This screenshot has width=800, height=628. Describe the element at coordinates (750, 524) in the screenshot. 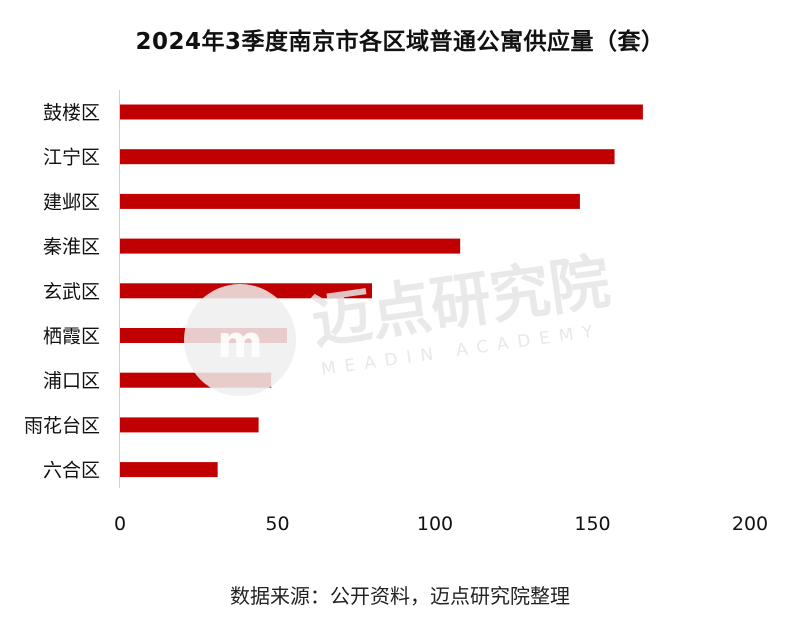

I see `x-tick-label: 200` at that location.